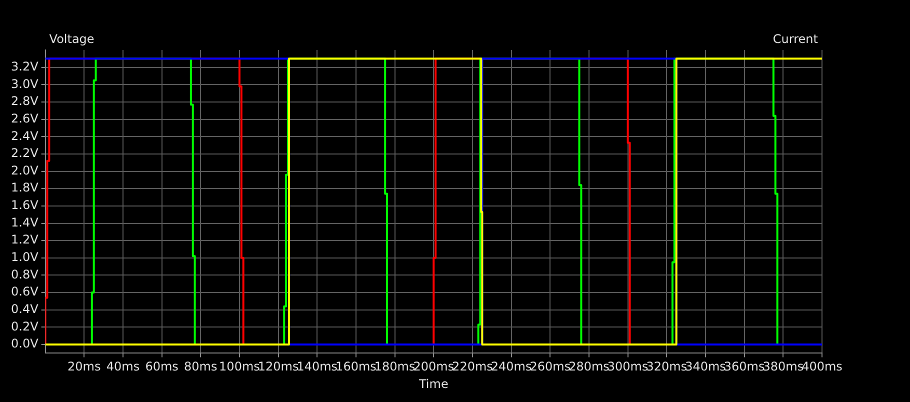  What do you see at coordinates (511, 367) in the screenshot?
I see `x-tick-label: 240ms` at bounding box center [511, 367].